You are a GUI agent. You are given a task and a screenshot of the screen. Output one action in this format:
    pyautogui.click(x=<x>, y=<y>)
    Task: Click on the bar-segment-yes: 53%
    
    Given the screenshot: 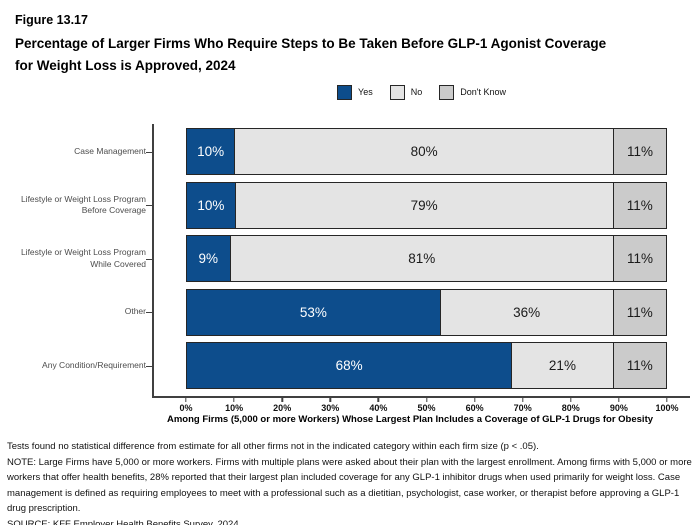 What is the action you would take?
    pyautogui.click(x=313, y=312)
    